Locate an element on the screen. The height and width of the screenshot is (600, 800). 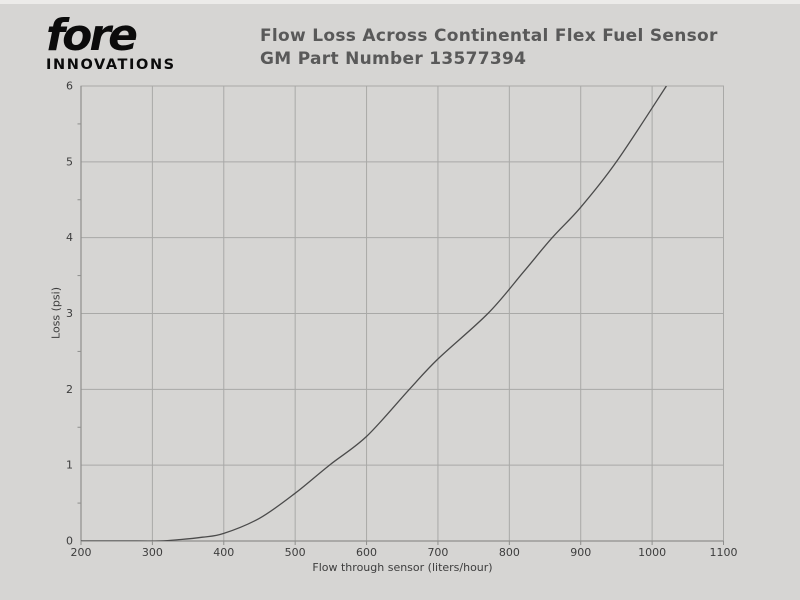
y-tick-label: 5 is located at coordinates (69, 161).